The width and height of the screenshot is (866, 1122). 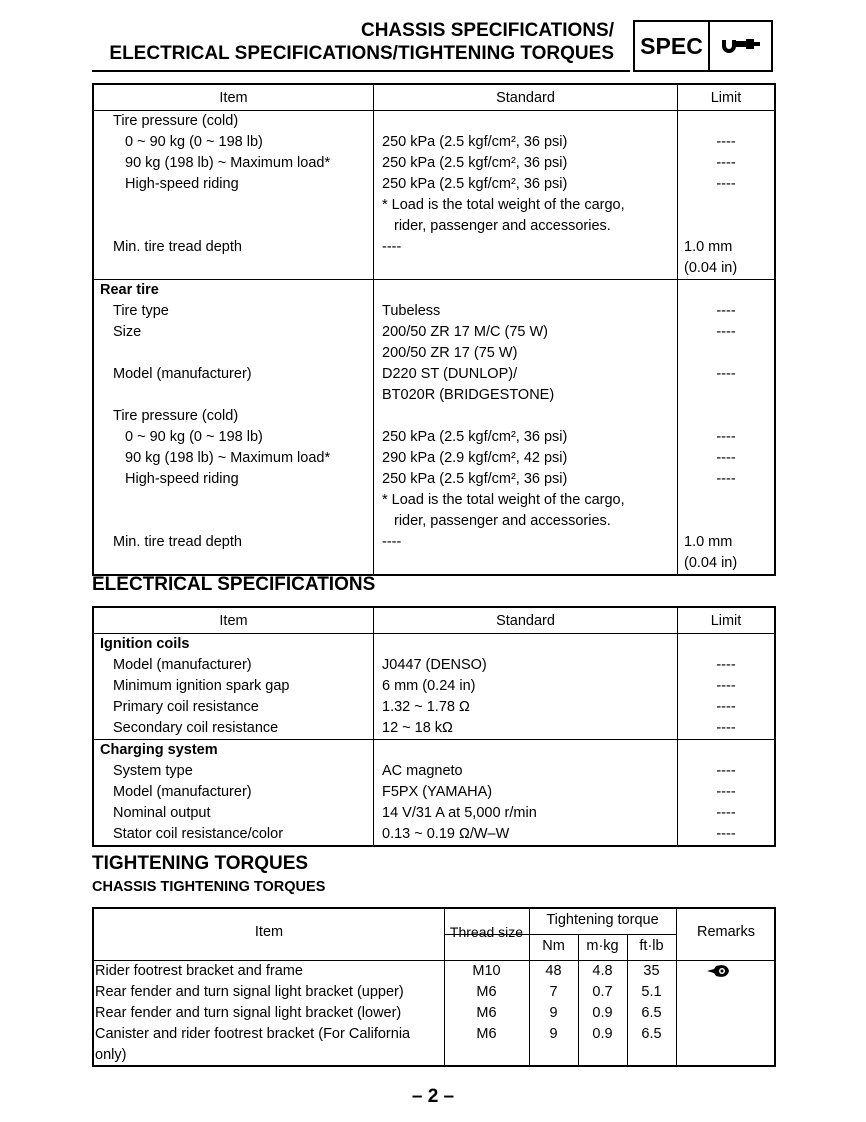 I want to click on row-nm: 48, so click(x=553, y=971).